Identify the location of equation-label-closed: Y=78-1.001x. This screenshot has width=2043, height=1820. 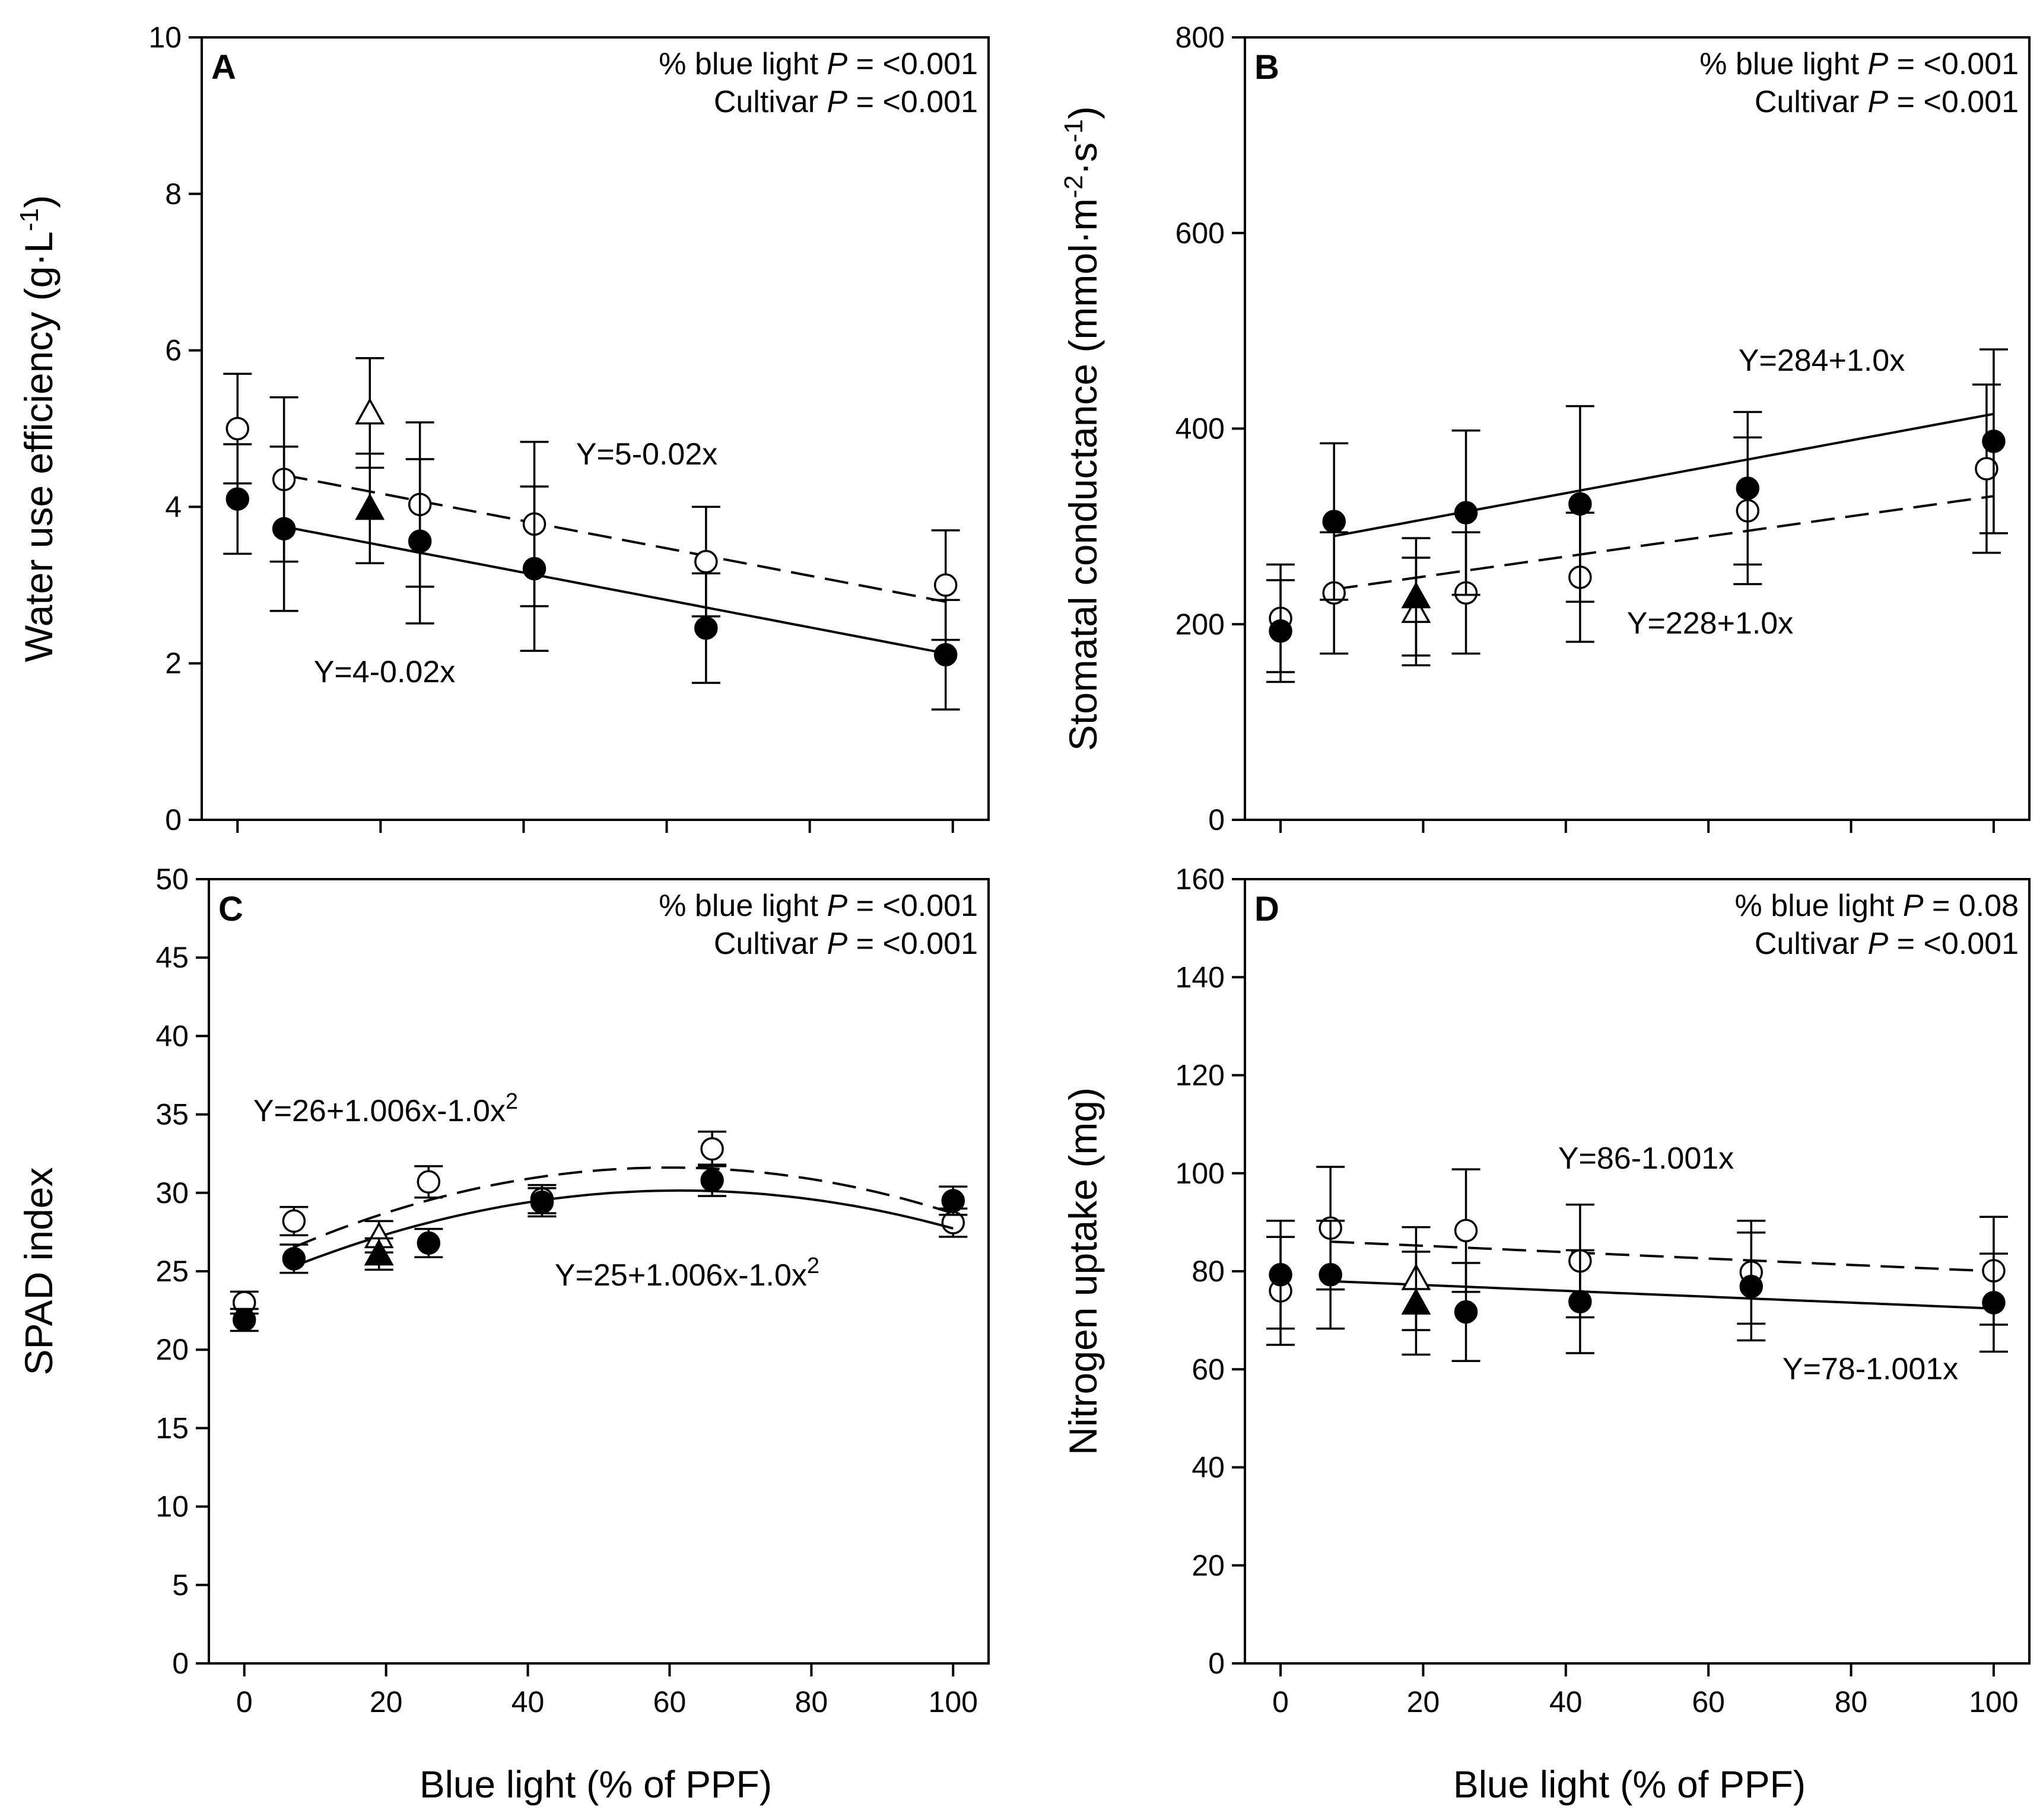
(1871, 1369).